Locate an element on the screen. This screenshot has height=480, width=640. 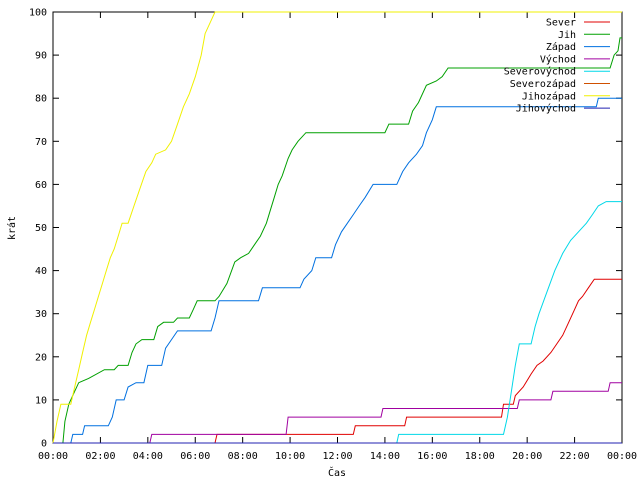
series-line is located at coordinates (337, 413).